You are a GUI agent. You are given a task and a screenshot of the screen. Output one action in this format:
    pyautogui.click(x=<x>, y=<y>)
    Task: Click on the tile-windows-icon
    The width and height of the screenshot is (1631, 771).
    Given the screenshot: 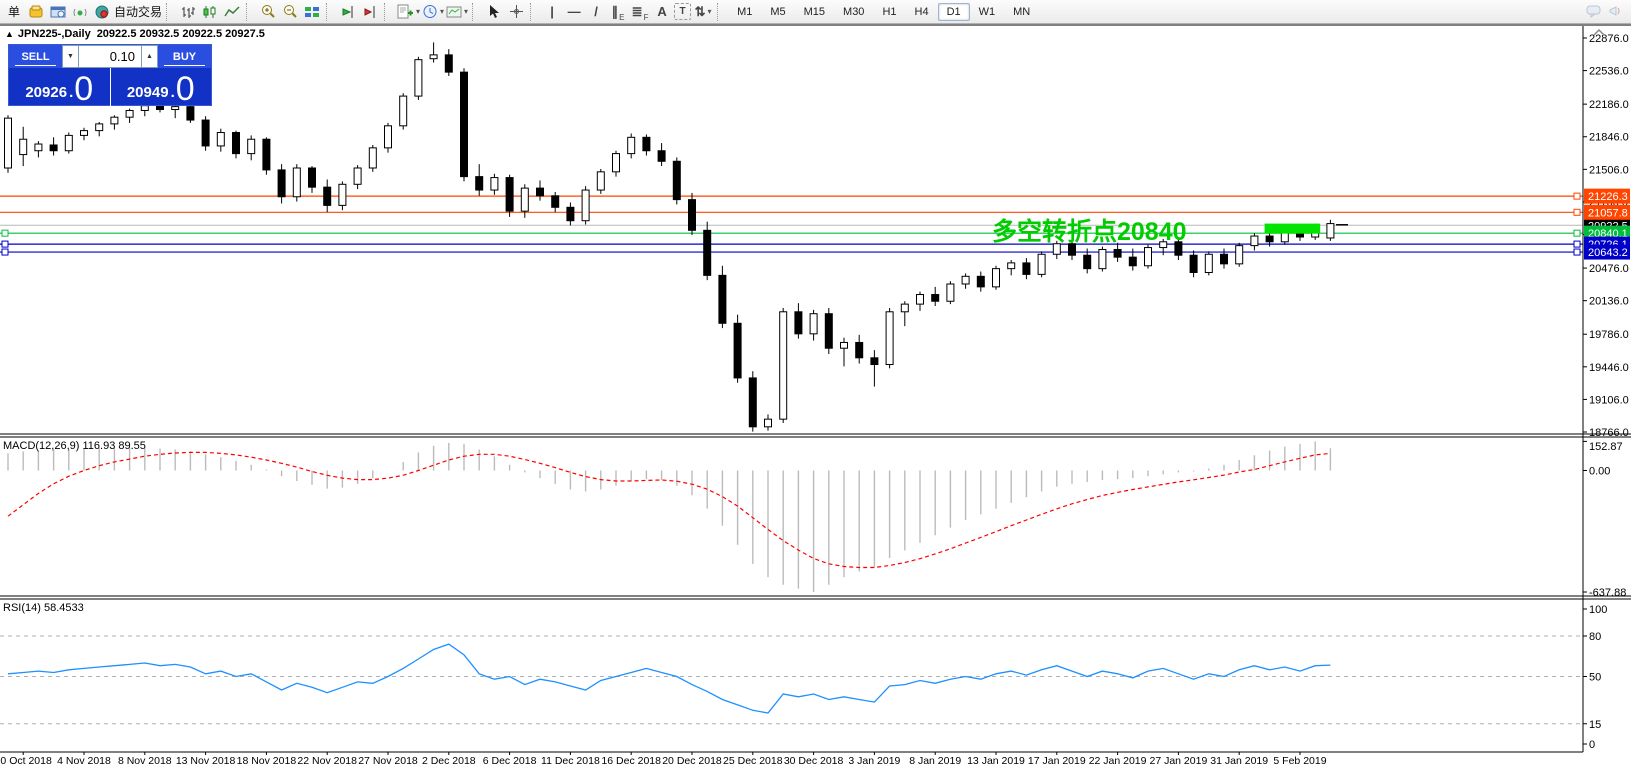 What is the action you would take?
    pyautogui.click(x=312, y=12)
    